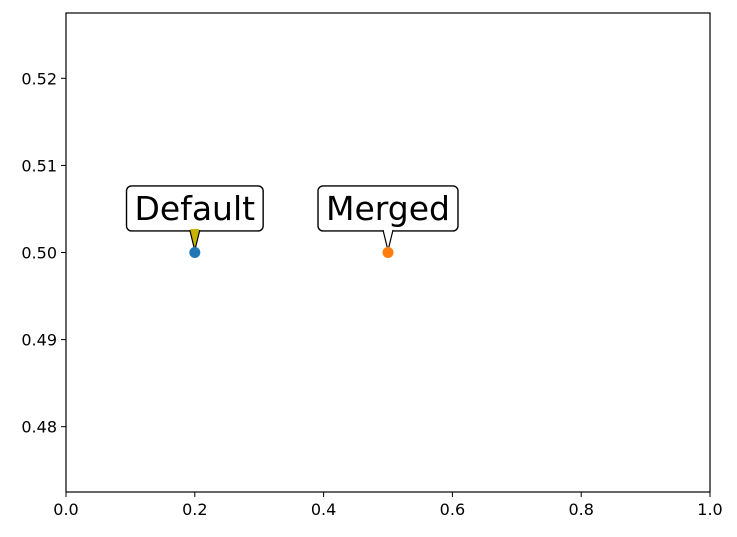  I want to click on x-tick-label: 0.8, so click(580, 509).